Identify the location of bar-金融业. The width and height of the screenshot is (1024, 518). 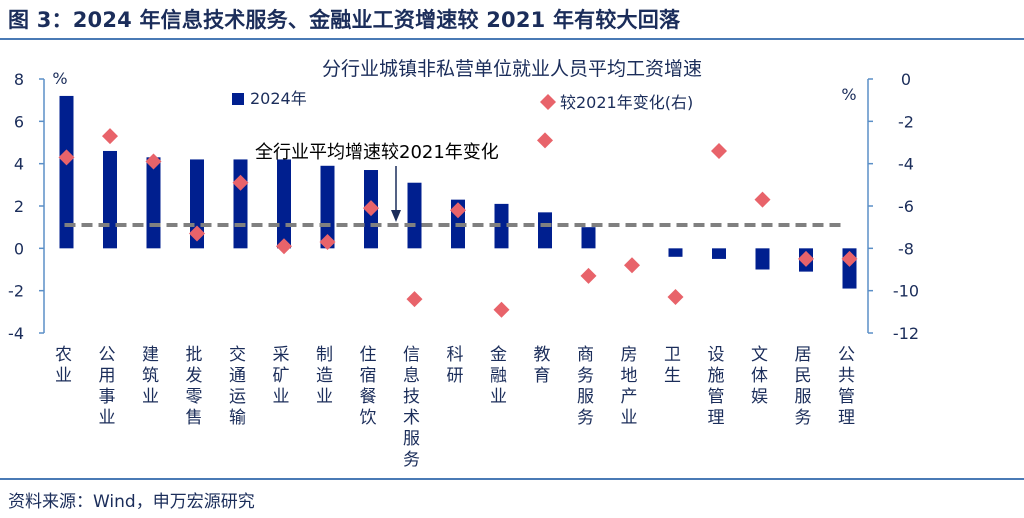
(501, 226).